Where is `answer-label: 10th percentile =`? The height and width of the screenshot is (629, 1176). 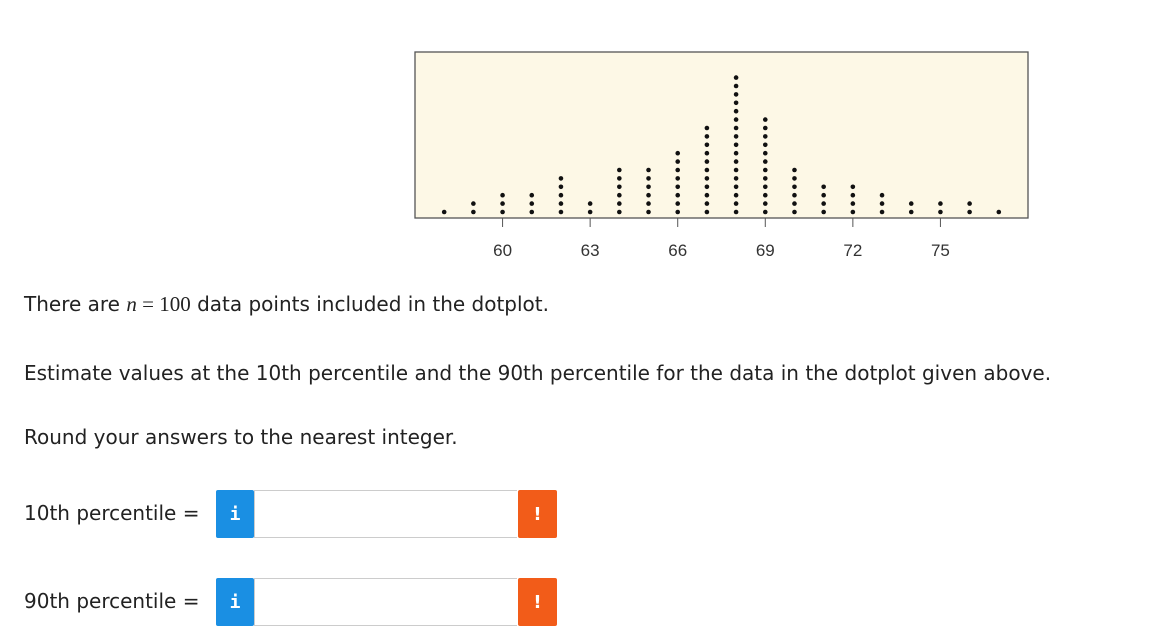 answer-label: 10th percentile = is located at coordinates (112, 513).